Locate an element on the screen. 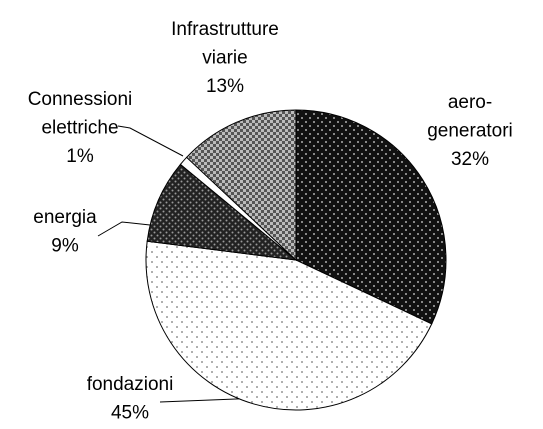 This screenshot has width=543, height=429. slice-label: Infrastrutture viarie is located at coordinates (225, 44).